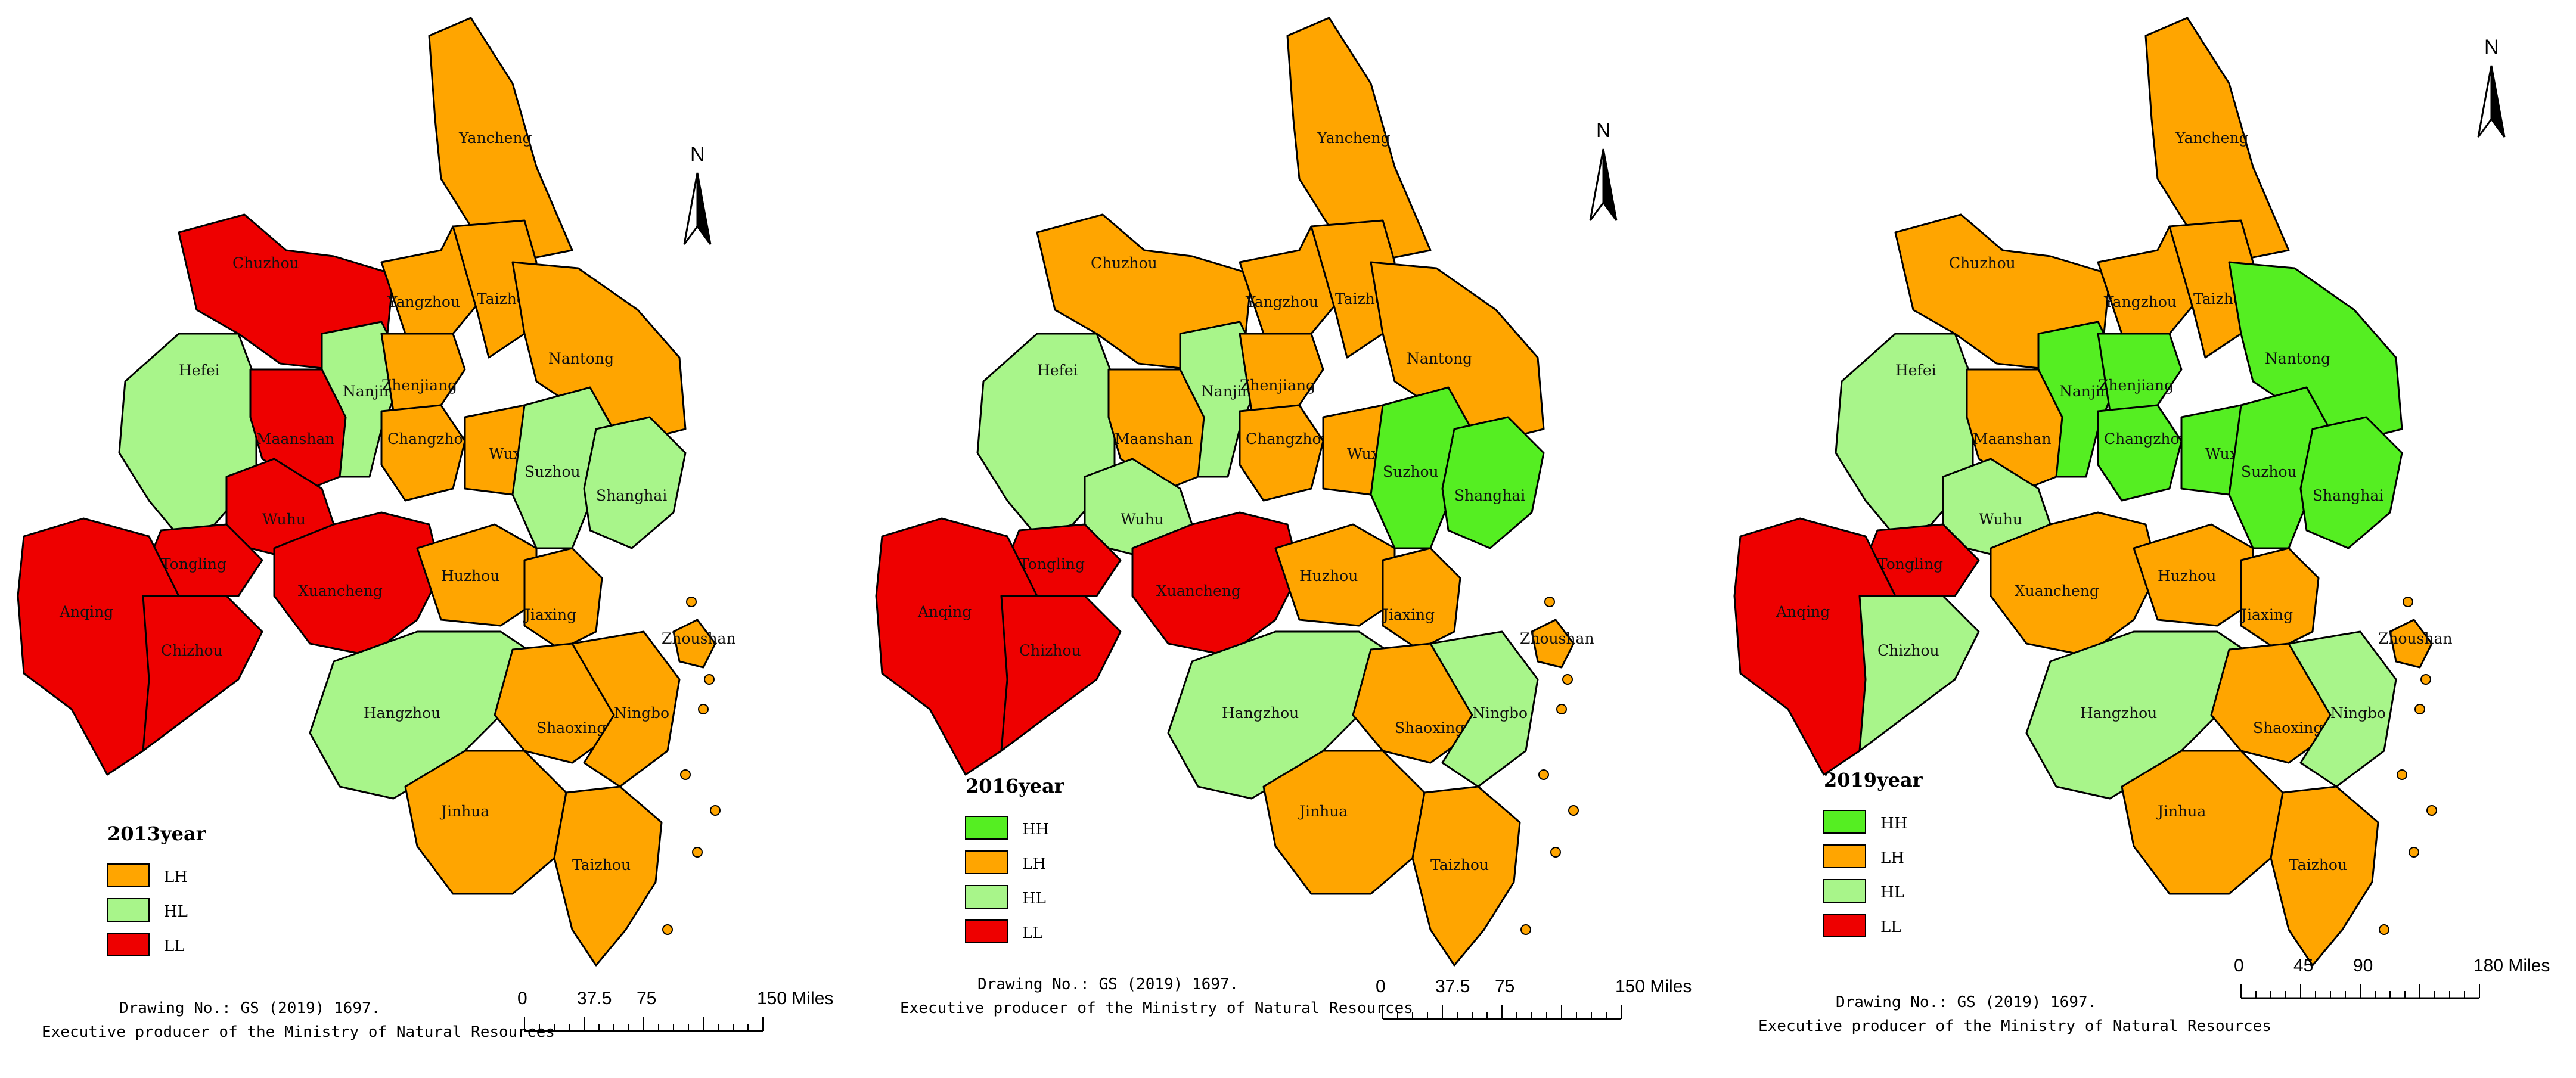  I want to click on legend-label-lh: LH, so click(1892, 858).